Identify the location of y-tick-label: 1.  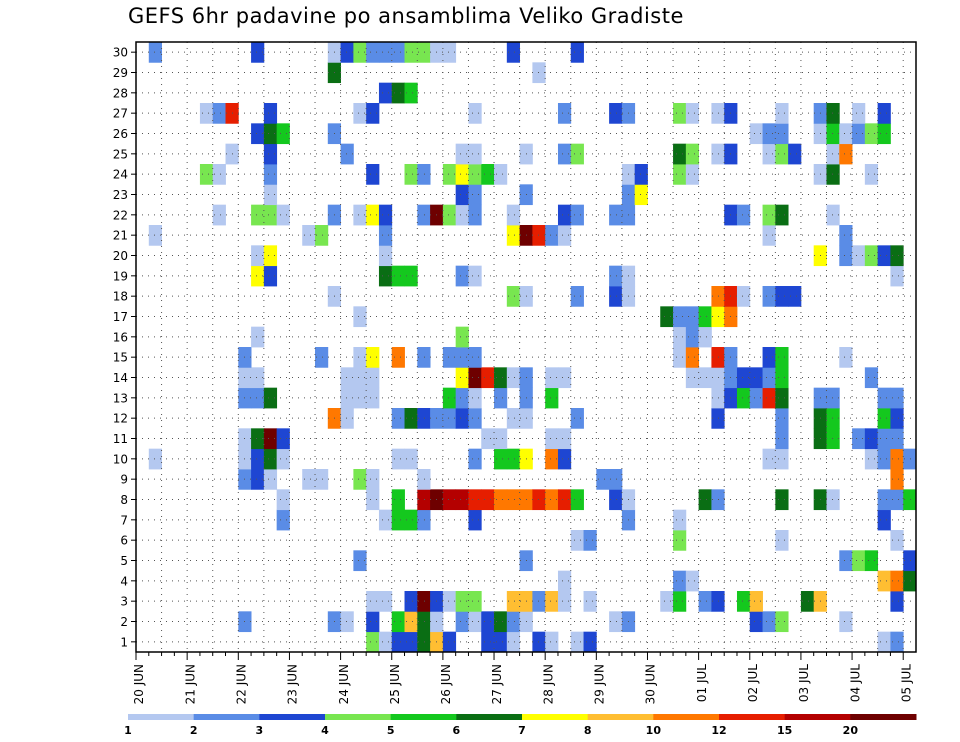
(124, 642).